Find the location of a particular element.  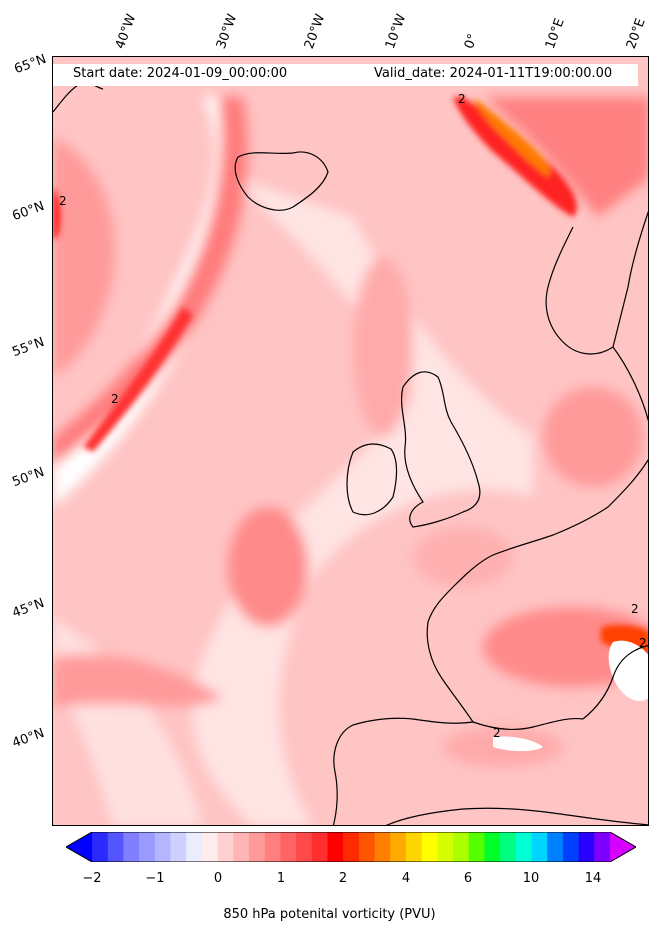

colorbar-tick: 0 is located at coordinates (218, 878).